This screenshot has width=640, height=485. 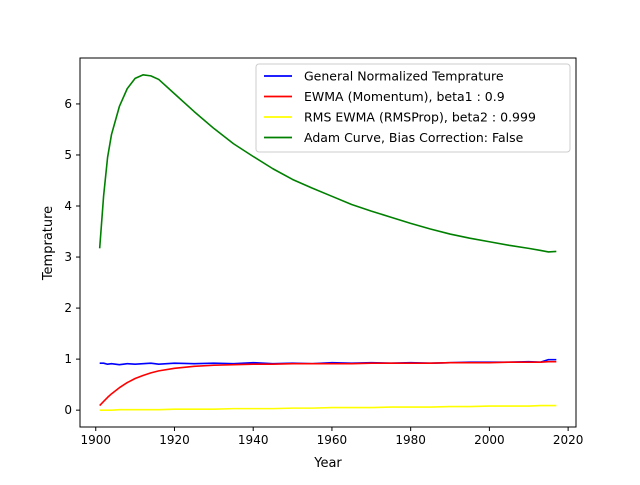 I want to click on x-tick-label: 1940, so click(x=253, y=440).